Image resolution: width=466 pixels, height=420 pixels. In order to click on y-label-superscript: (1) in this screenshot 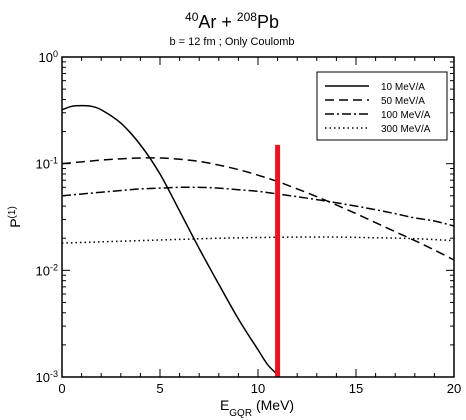, I will do `click(12, 212)`.